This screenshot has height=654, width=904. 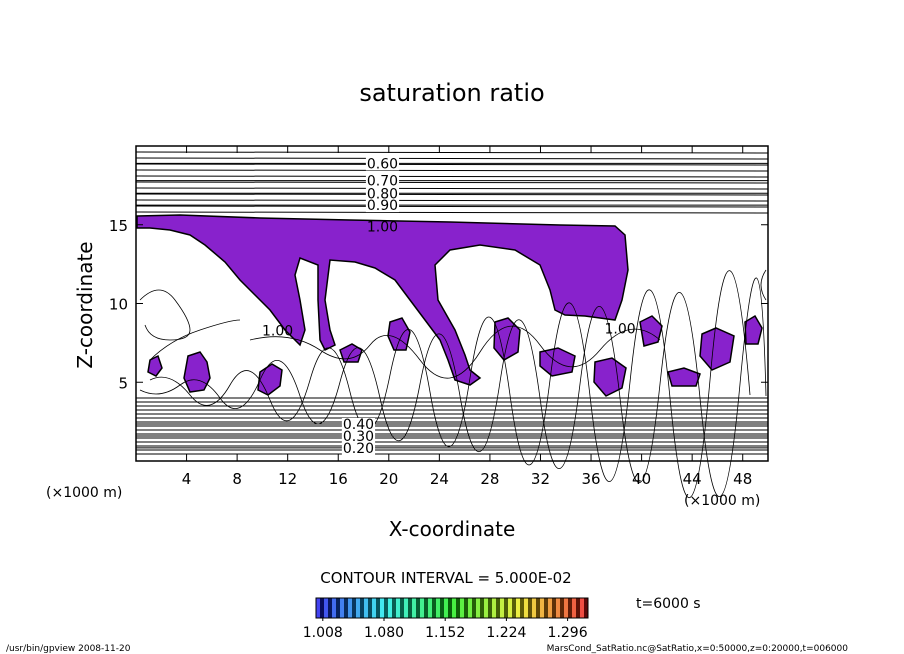 I want to click on contour-label: 0.60, so click(x=382, y=164).